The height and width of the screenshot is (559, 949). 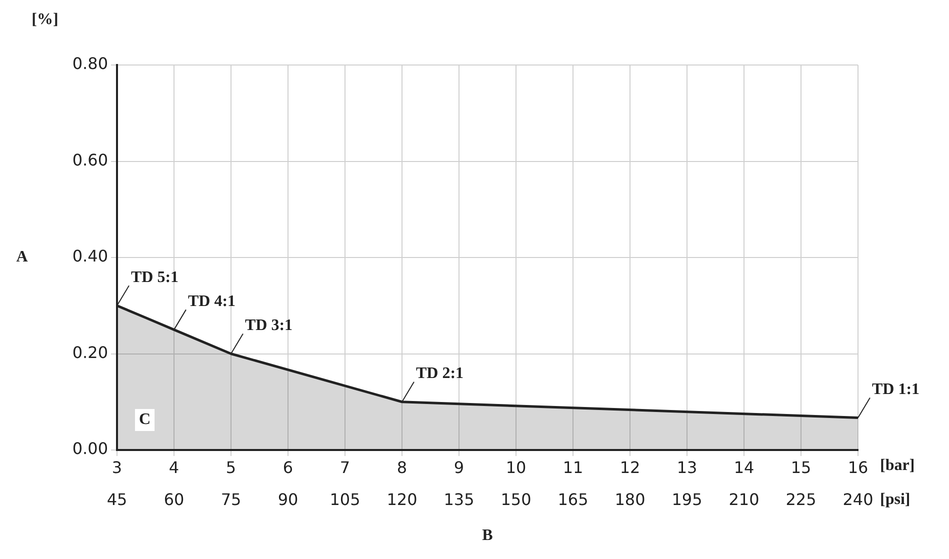 What do you see at coordinates (90, 64) in the screenshot?
I see `y-tick-label: 0.80` at bounding box center [90, 64].